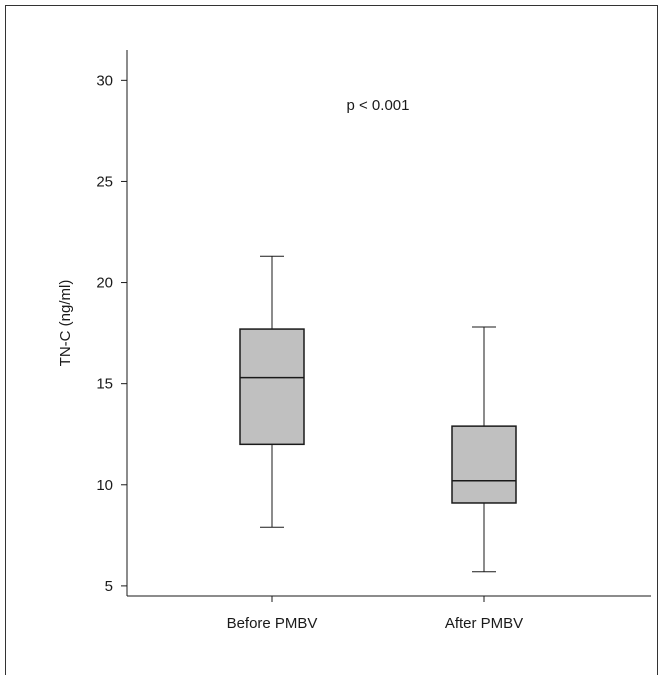  Describe the element at coordinates (104, 181) in the screenshot. I see `y-tick-label: 25` at that location.